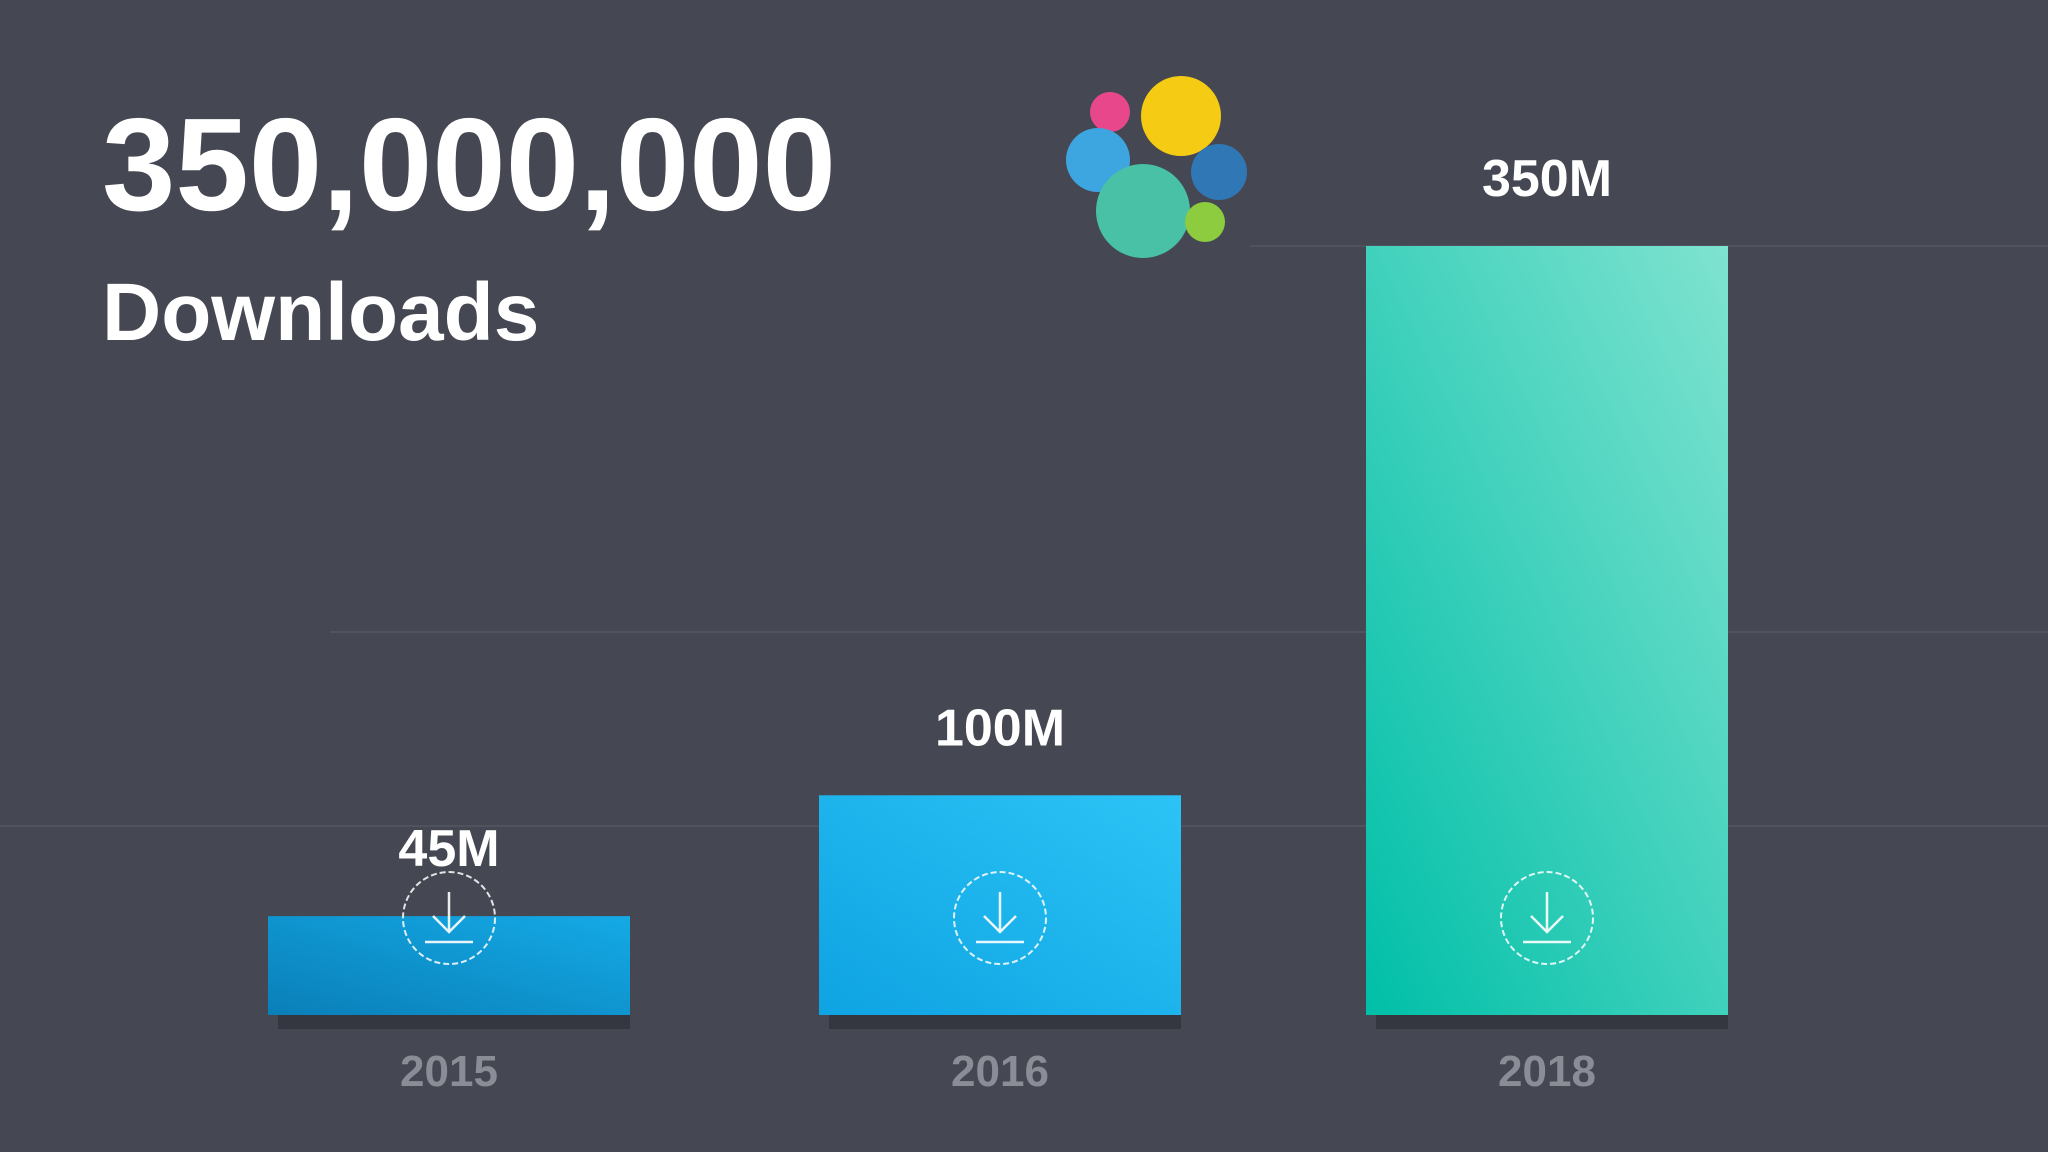  I want to click on x-tick-label: 2016, so click(1000, 1071).